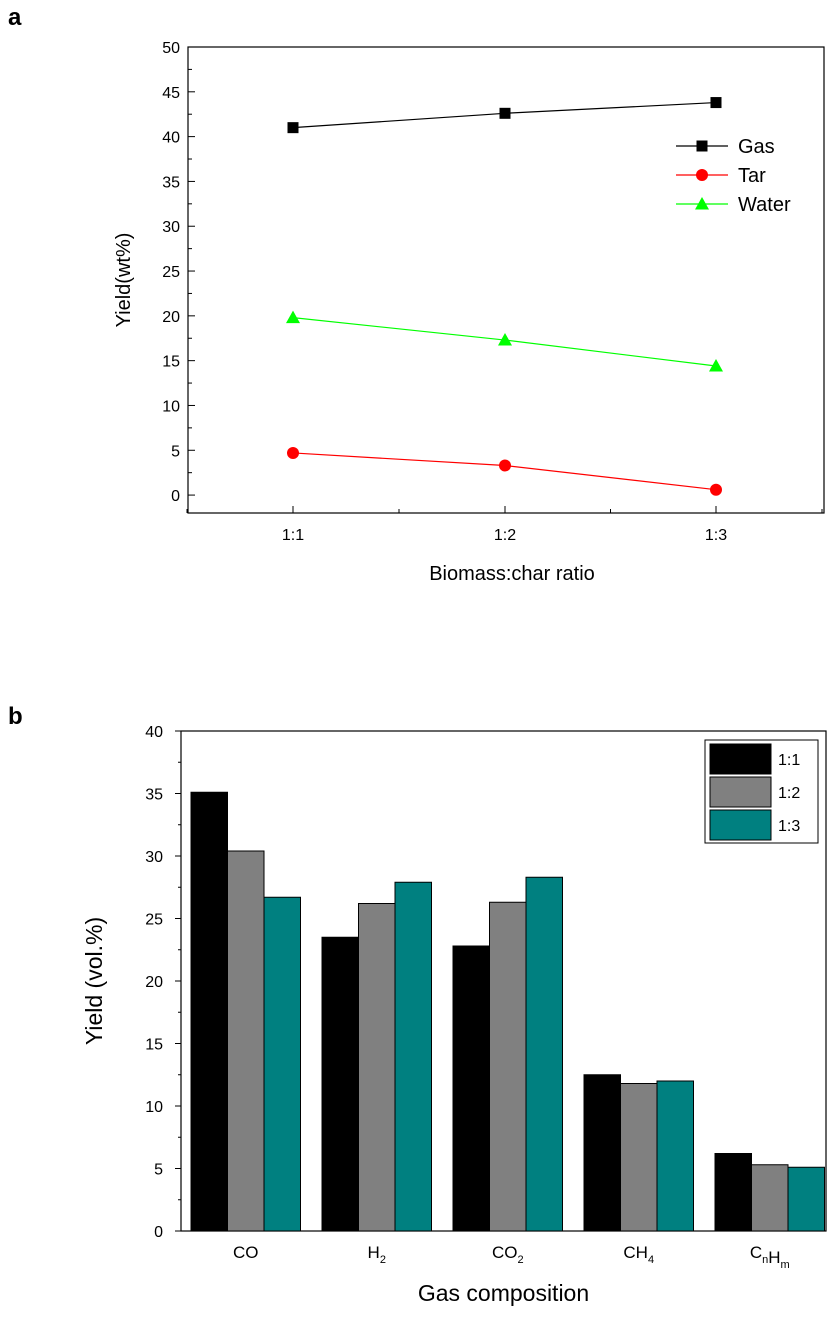 This screenshot has width=827, height=1340. What do you see at coordinates (789, 793) in the screenshot?
I see `legend-label: 1:2` at bounding box center [789, 793].